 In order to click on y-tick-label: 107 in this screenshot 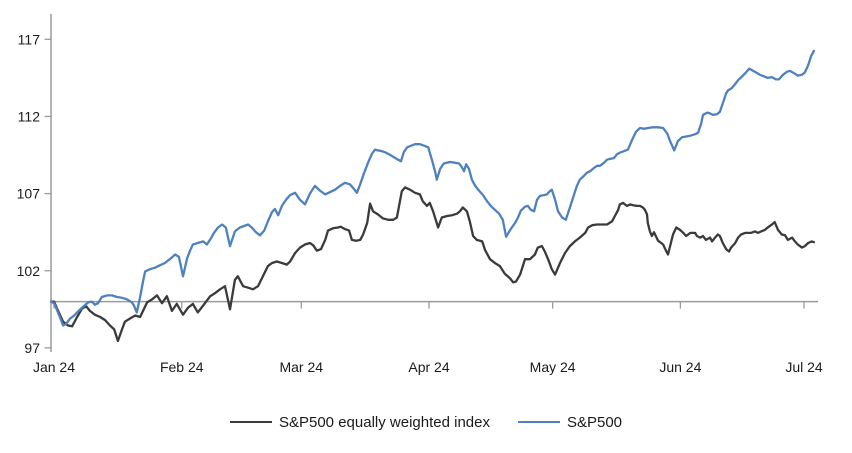, I will do `click(29, 194)`.